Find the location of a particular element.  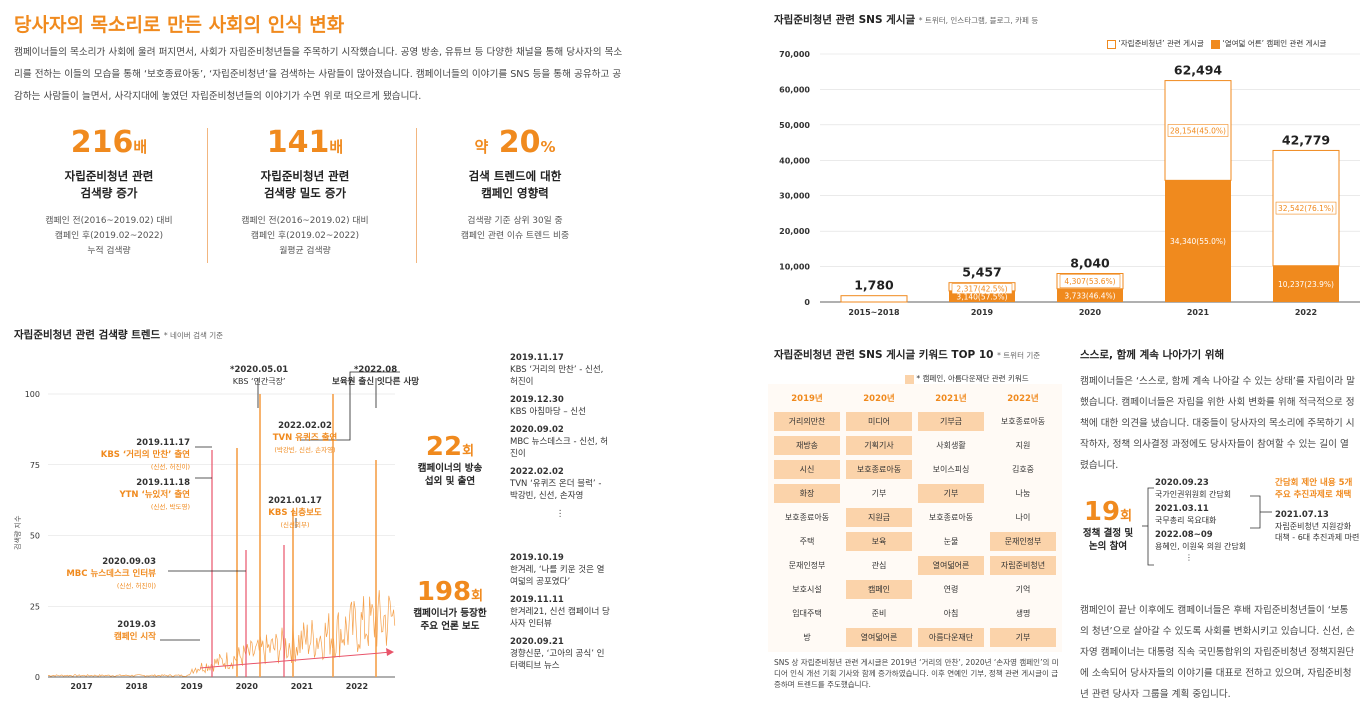

kw-cell: 문재인정부 is located at coordinates (807, 565).